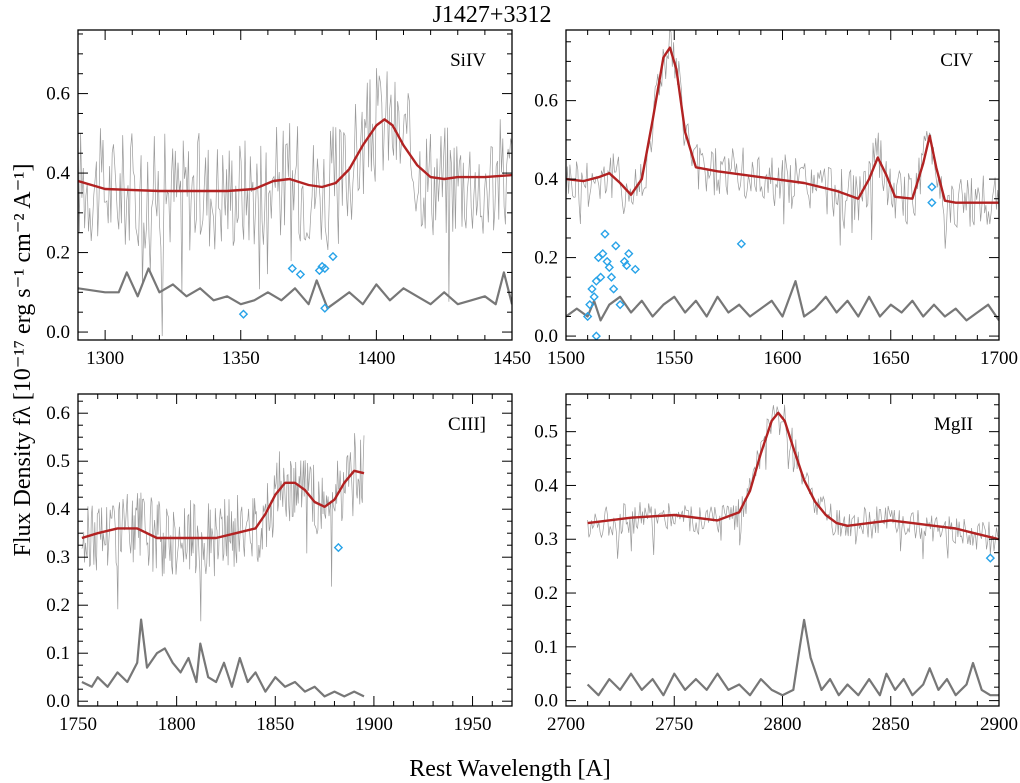  Describe the element at coordinates (783, 358) in the screenshot. I see `x-tick-label: 1600` at that location.